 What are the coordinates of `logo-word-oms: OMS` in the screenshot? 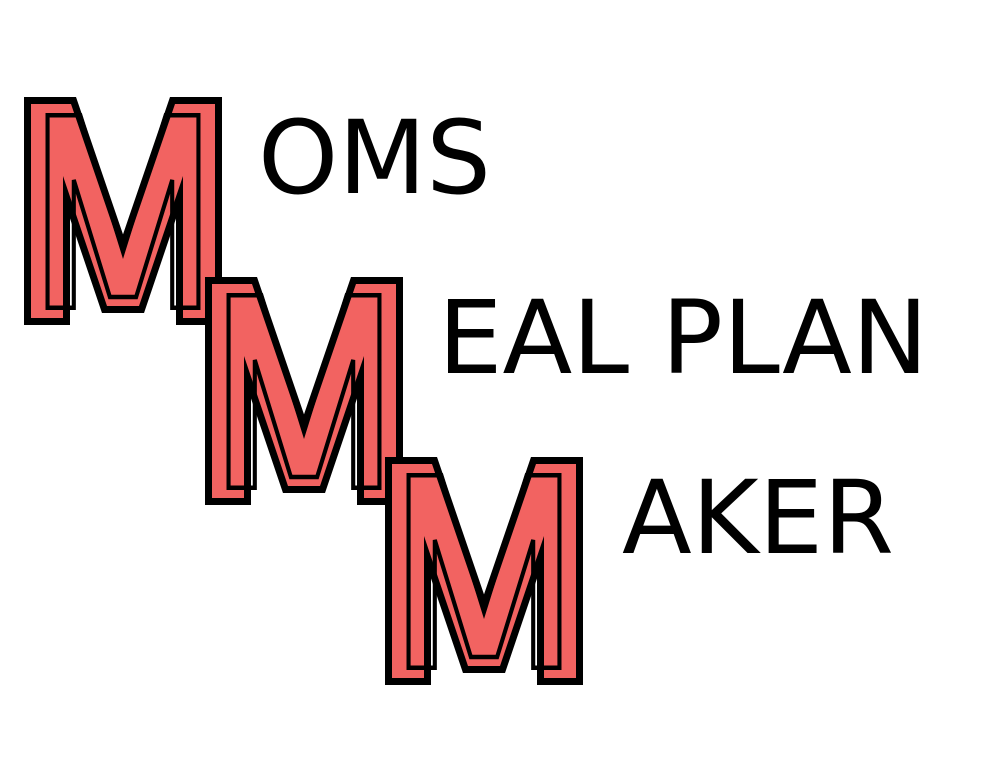 It's located at (375, 158).